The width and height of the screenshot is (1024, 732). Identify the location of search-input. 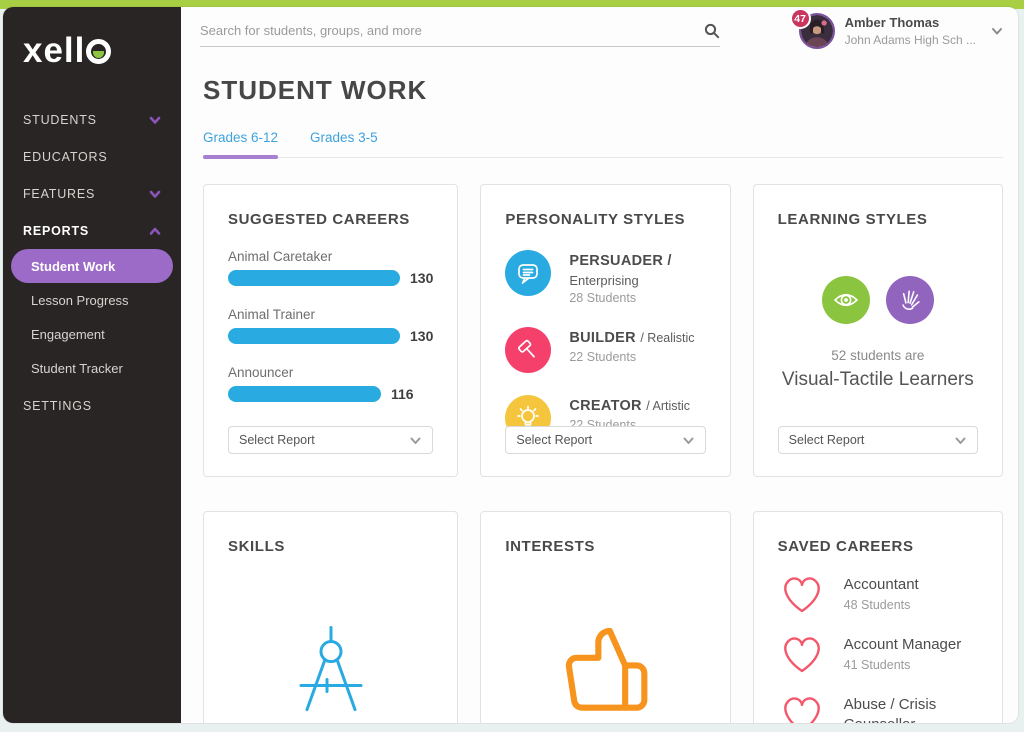
(452, 30).